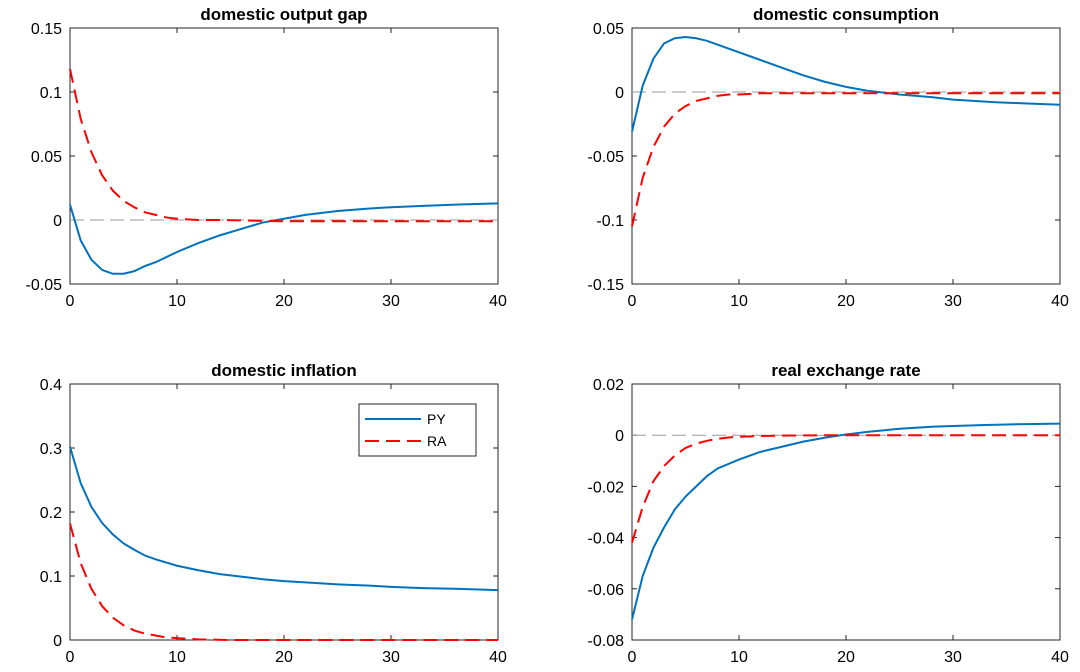  What do you see at coordinates (606, 641) in the screenshot?
I see `y-tick-label: -0.08` at bounding box center [606, 641].